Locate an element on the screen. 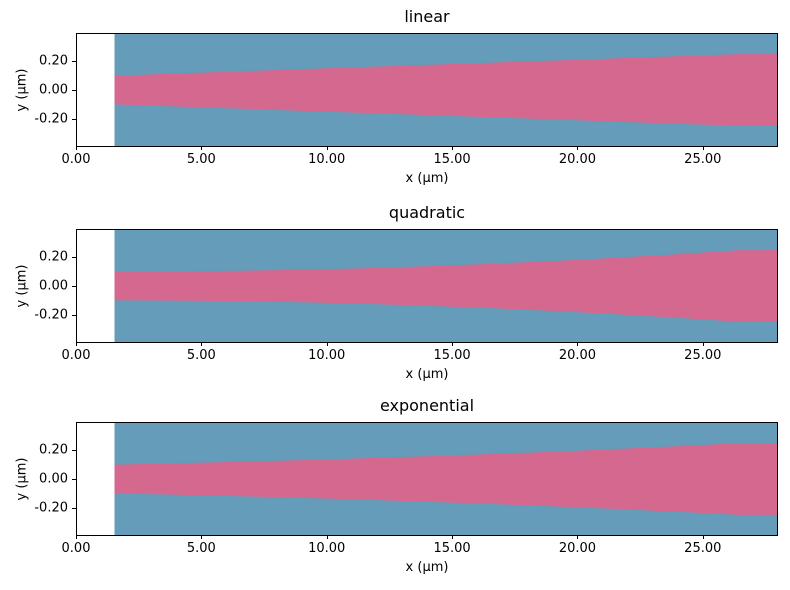 The width and height of the screenshot is (790, 590). plot-title: linear is located at coordinates (427, 16).